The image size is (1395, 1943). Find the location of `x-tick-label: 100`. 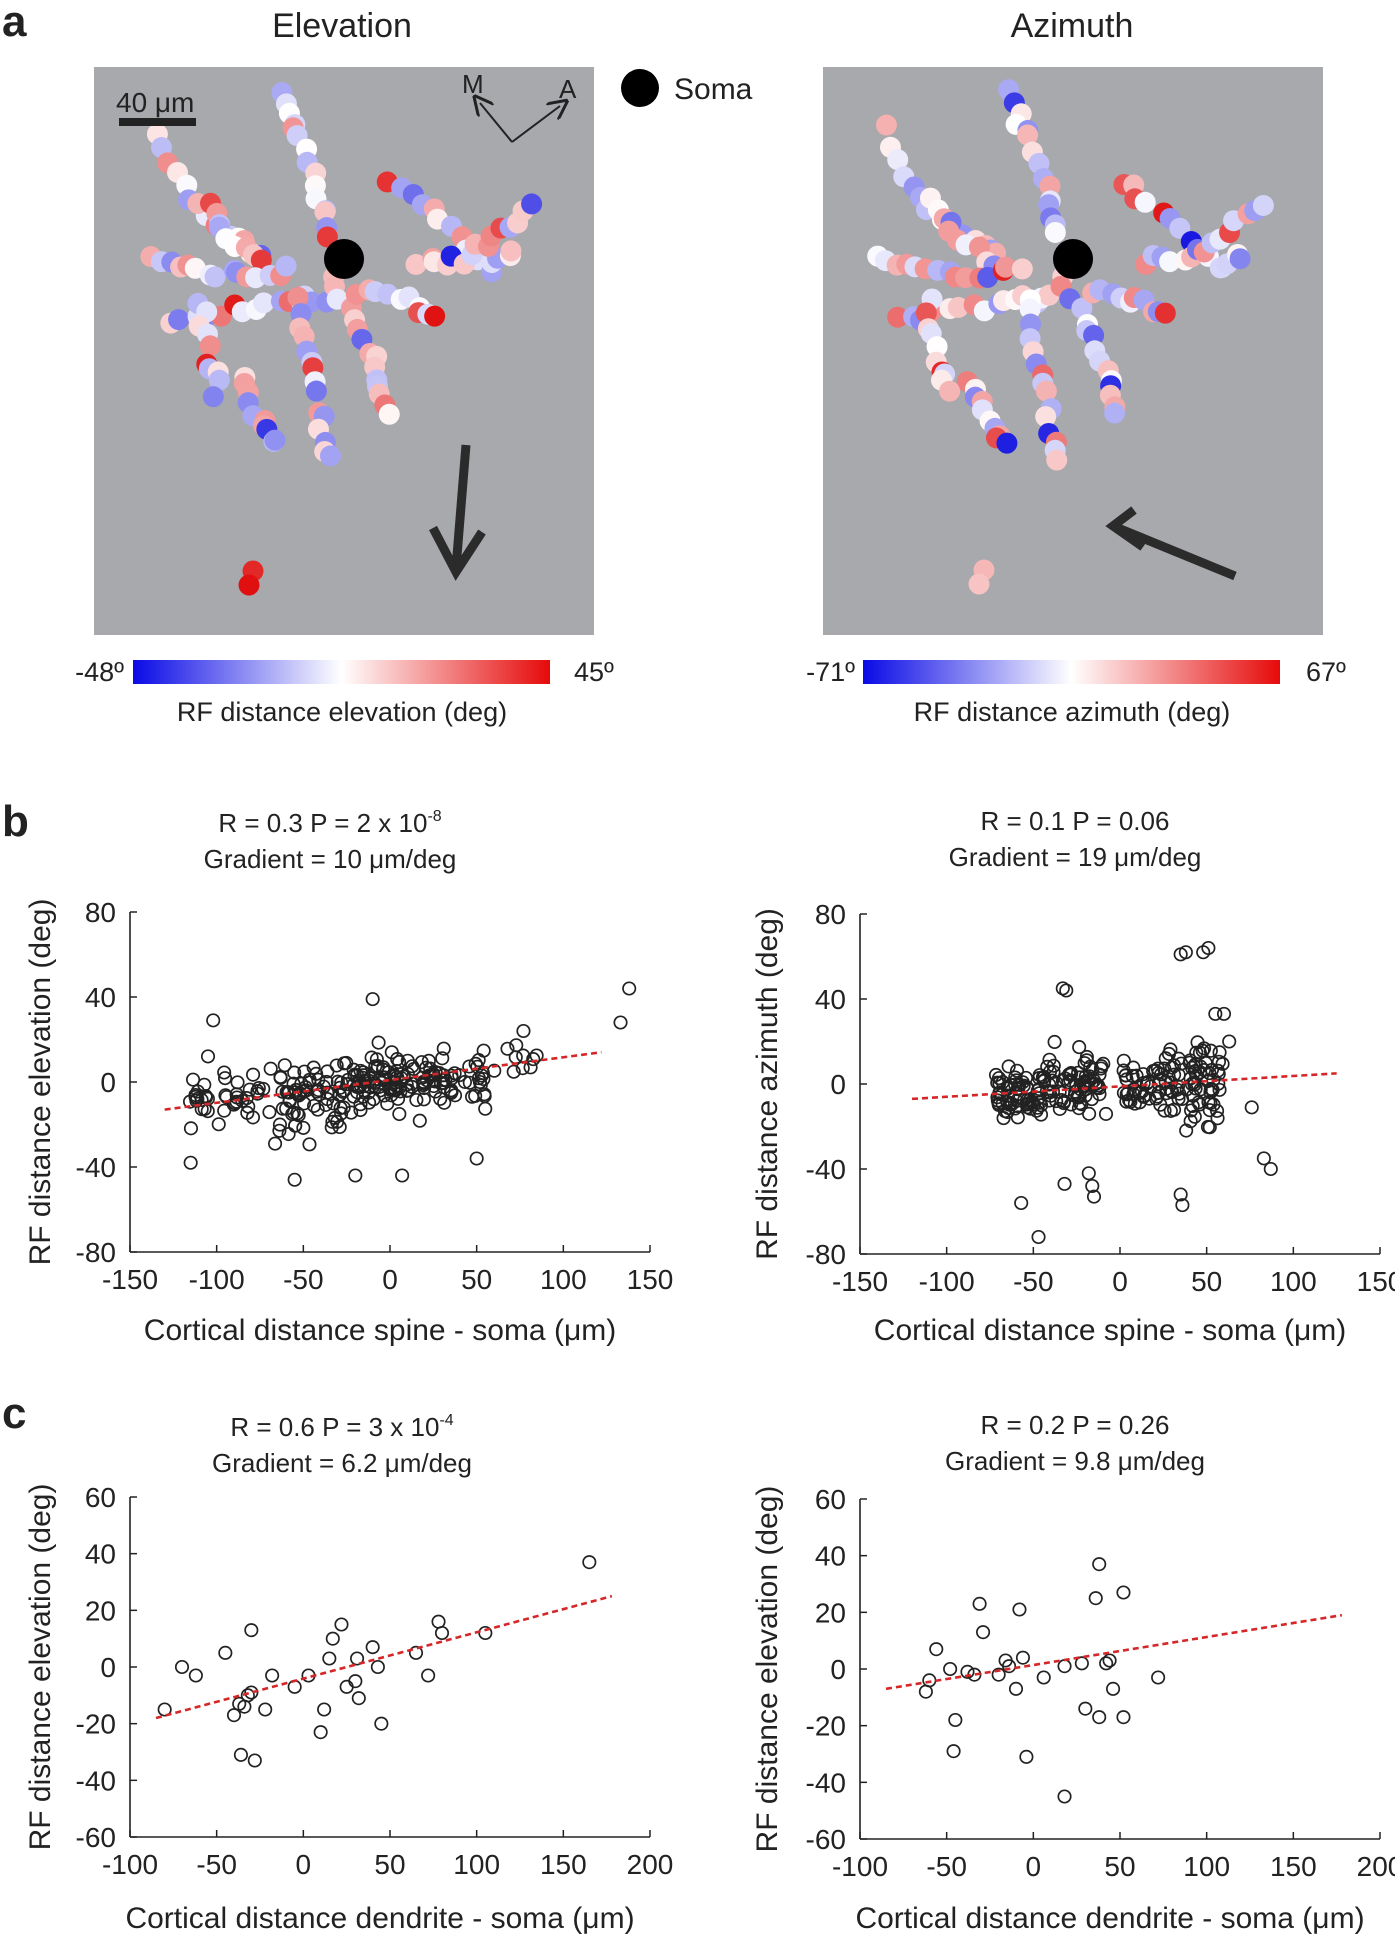

x-tick-label: 100 is located at coordinates (1206, 1866).